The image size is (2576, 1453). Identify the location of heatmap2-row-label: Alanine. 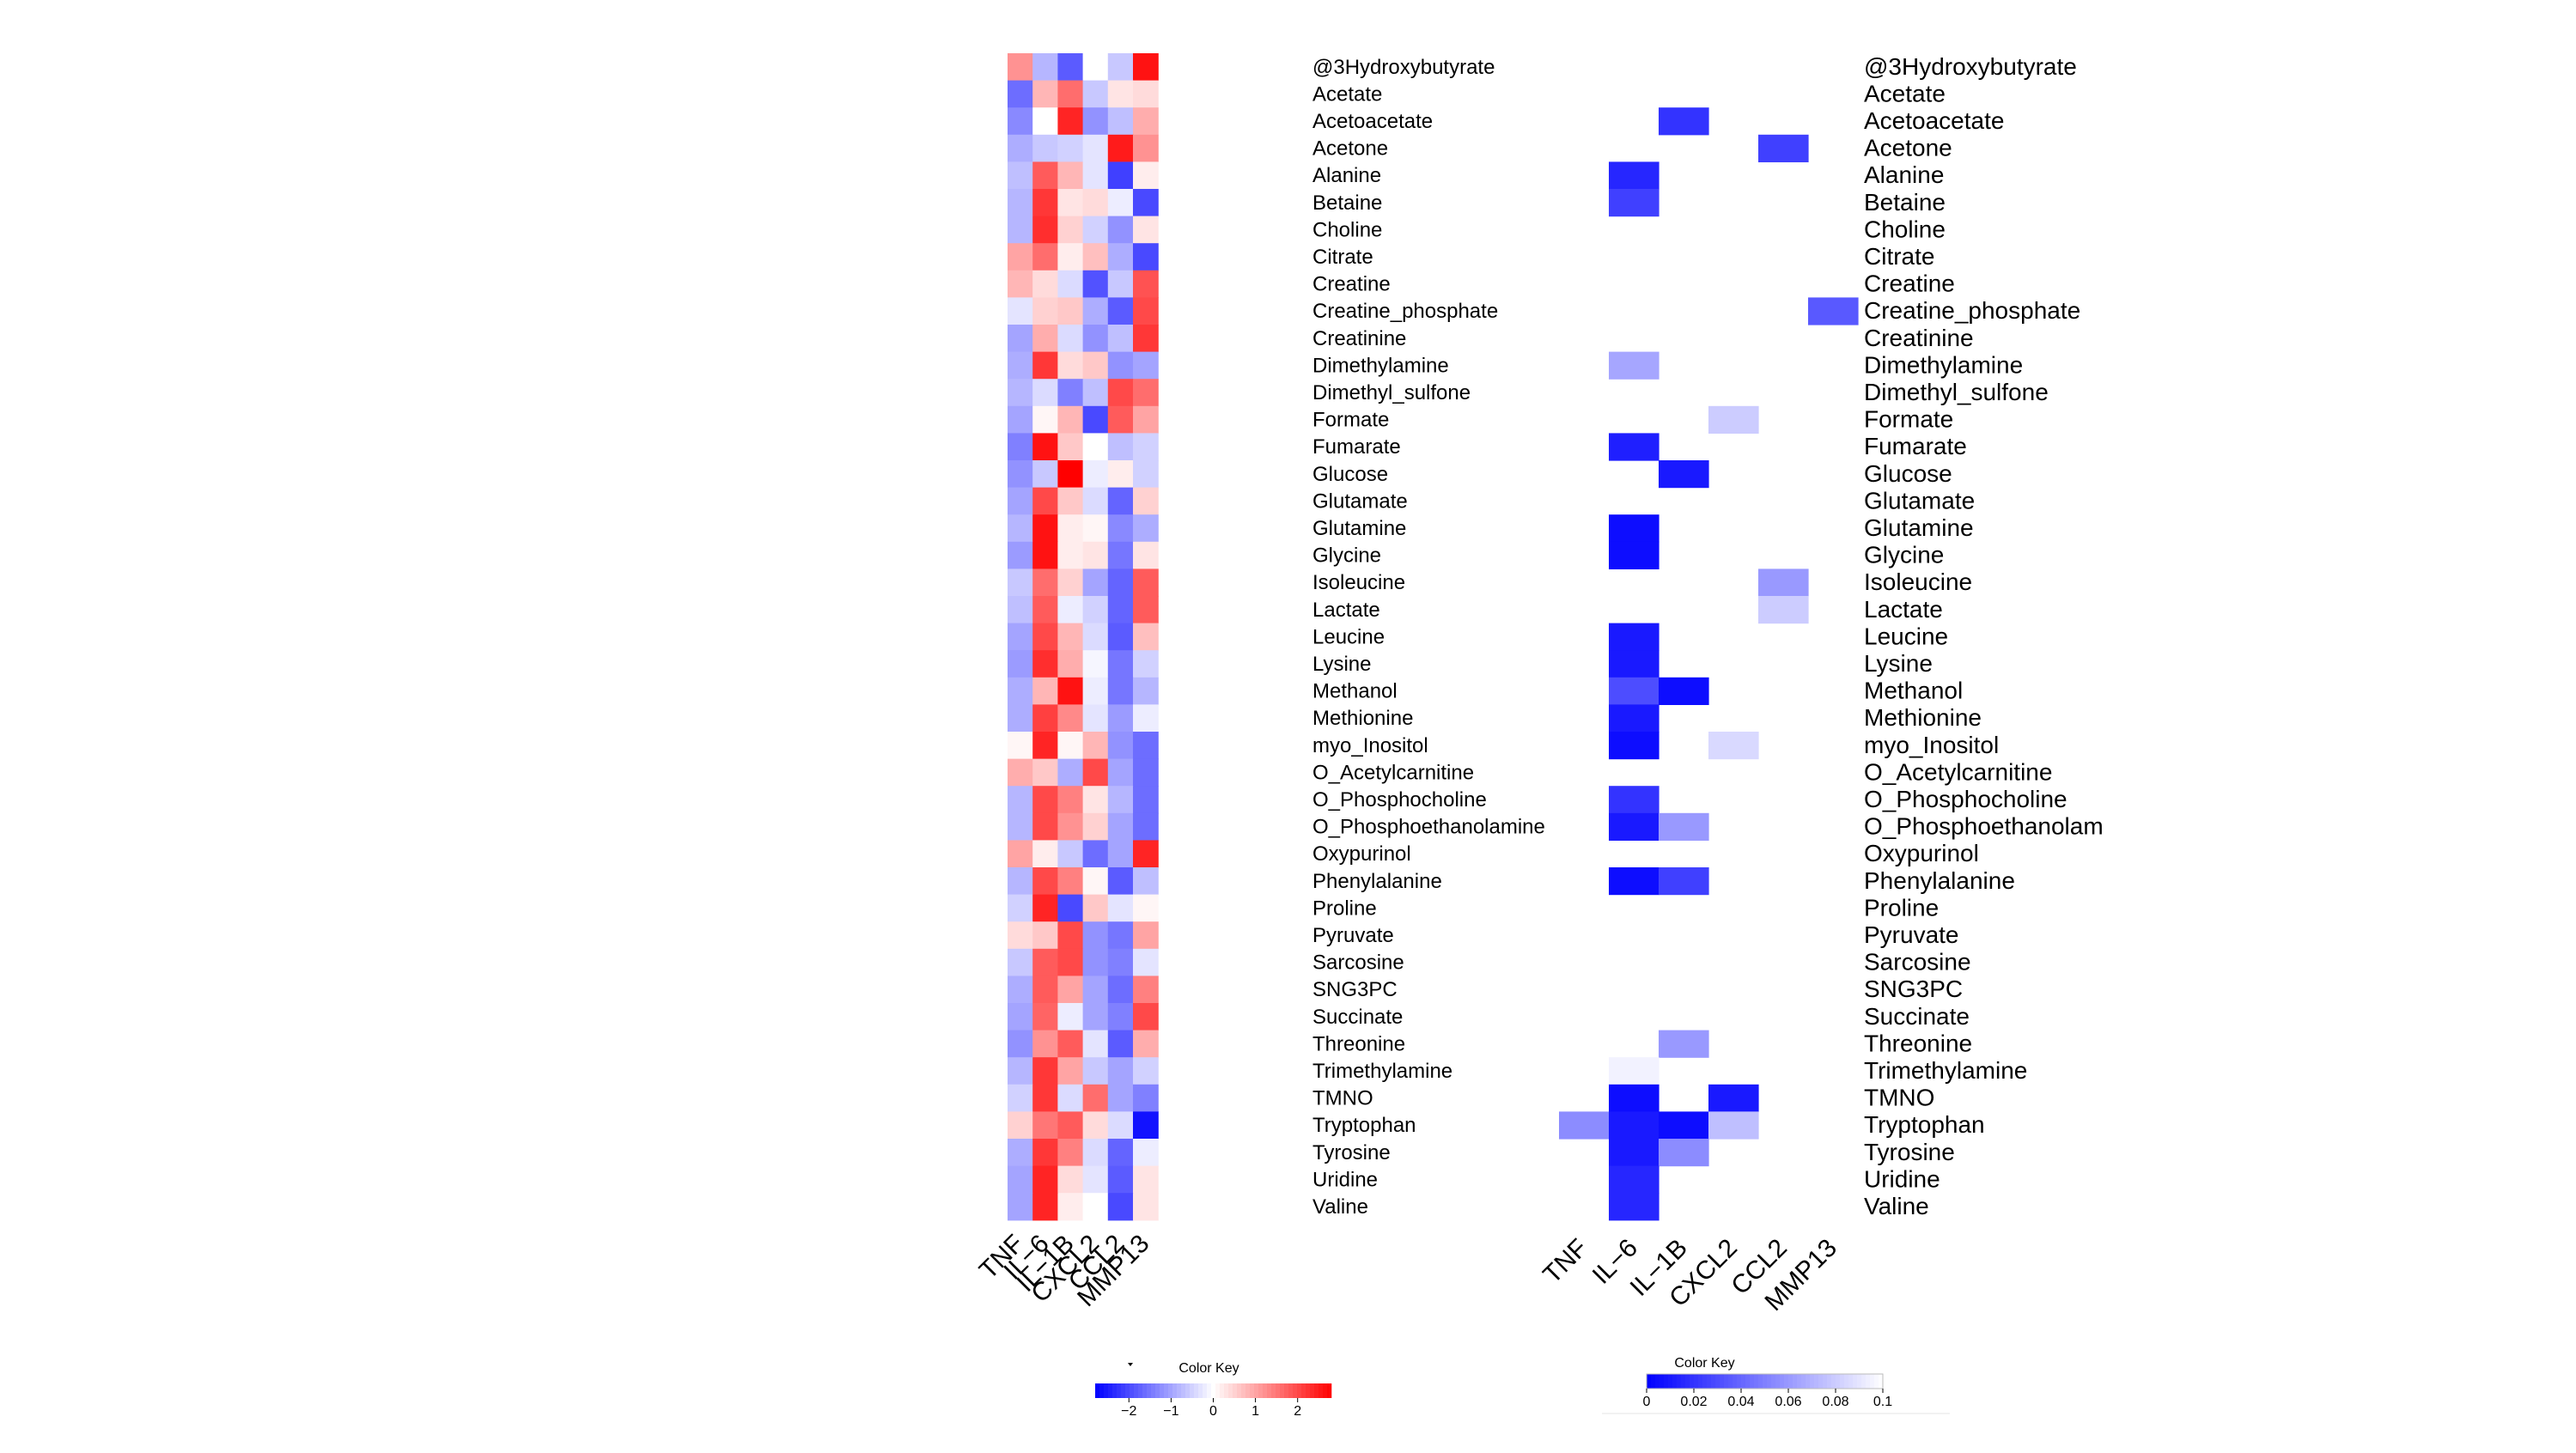
(1904, 175).